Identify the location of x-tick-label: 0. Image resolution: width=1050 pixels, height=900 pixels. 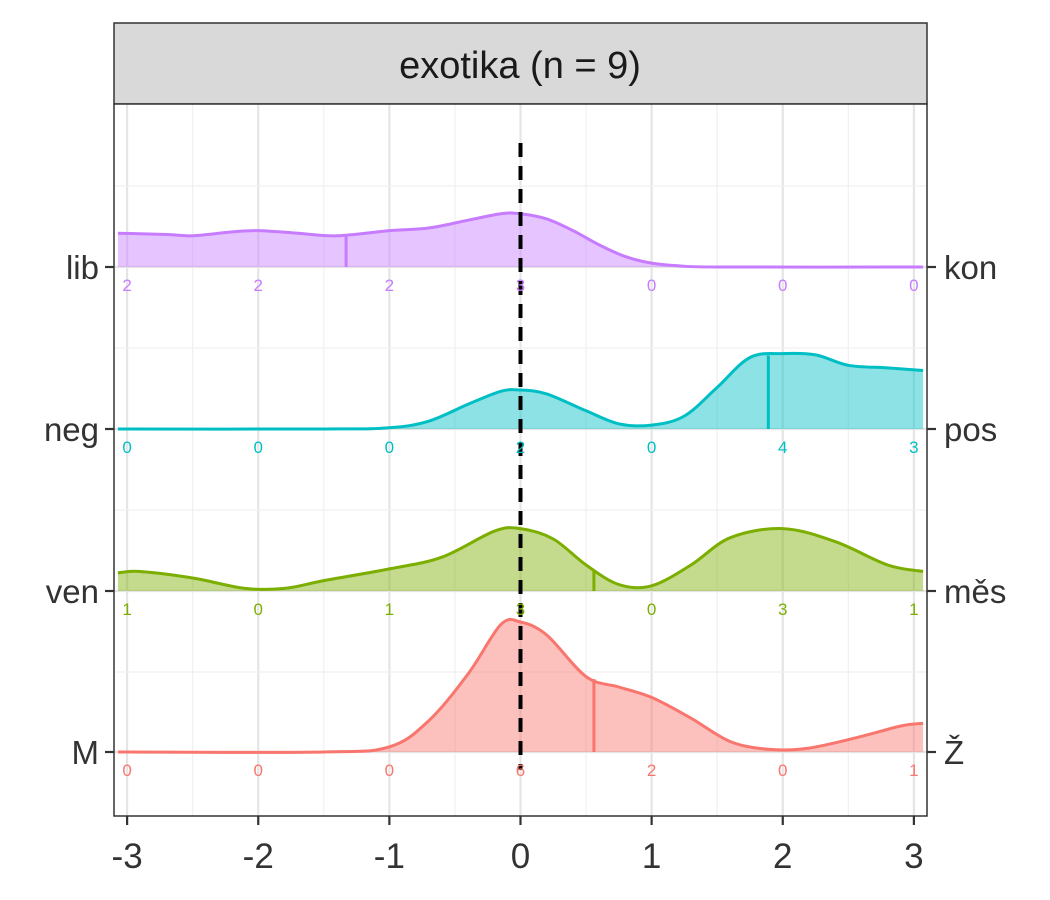
(520, 856).